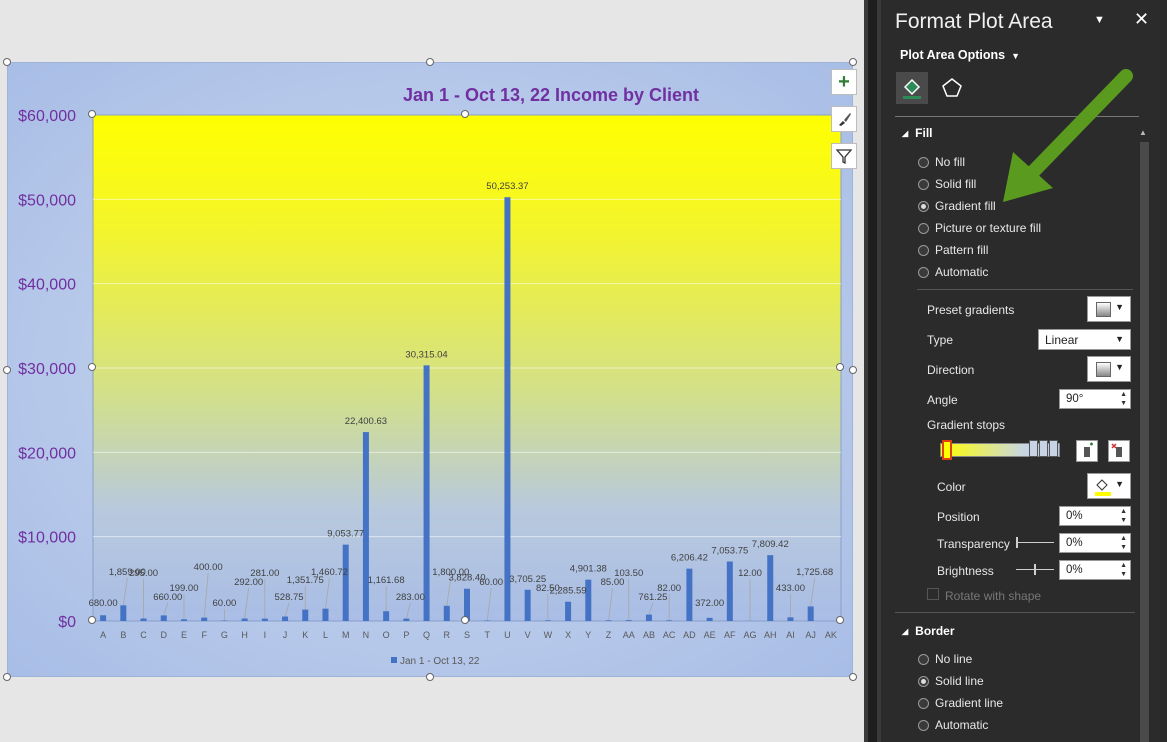  What do you see at coordinates (953, 272) in the screenshot?
I see `fill-option: Automatic` at bounding box center [953, 272].